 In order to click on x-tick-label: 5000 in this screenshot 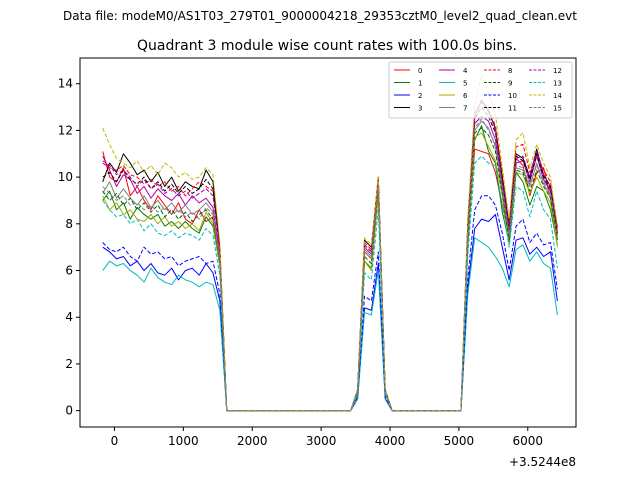, I will do `click(459, 441)`.